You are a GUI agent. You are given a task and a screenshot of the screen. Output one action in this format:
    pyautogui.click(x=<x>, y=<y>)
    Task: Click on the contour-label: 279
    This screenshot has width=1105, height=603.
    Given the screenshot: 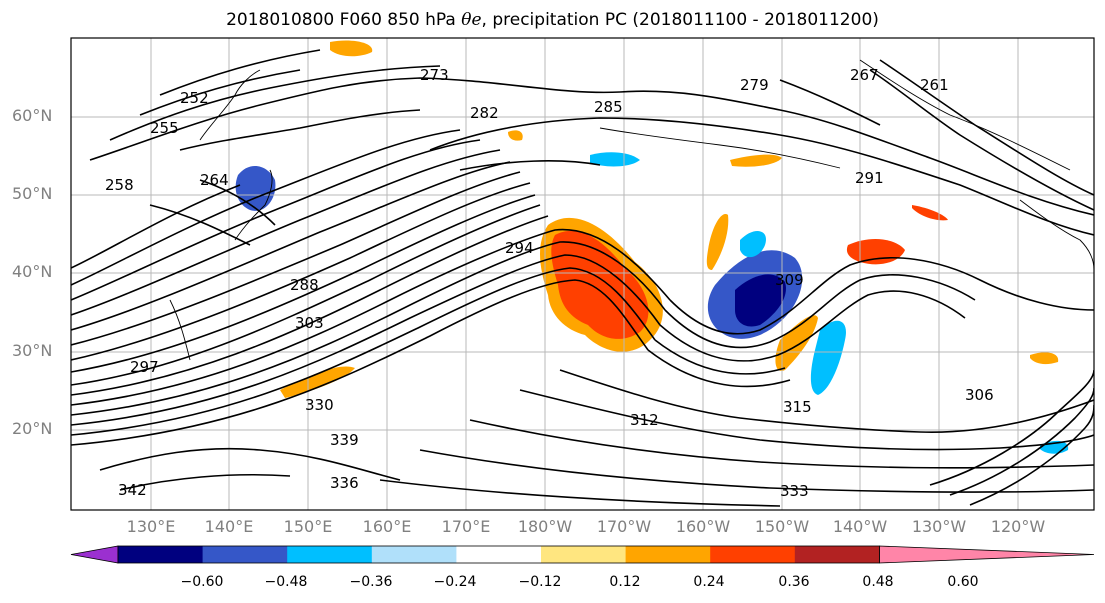 What is the action you would take?
    pyautogui.click(x=754, y=85)
    